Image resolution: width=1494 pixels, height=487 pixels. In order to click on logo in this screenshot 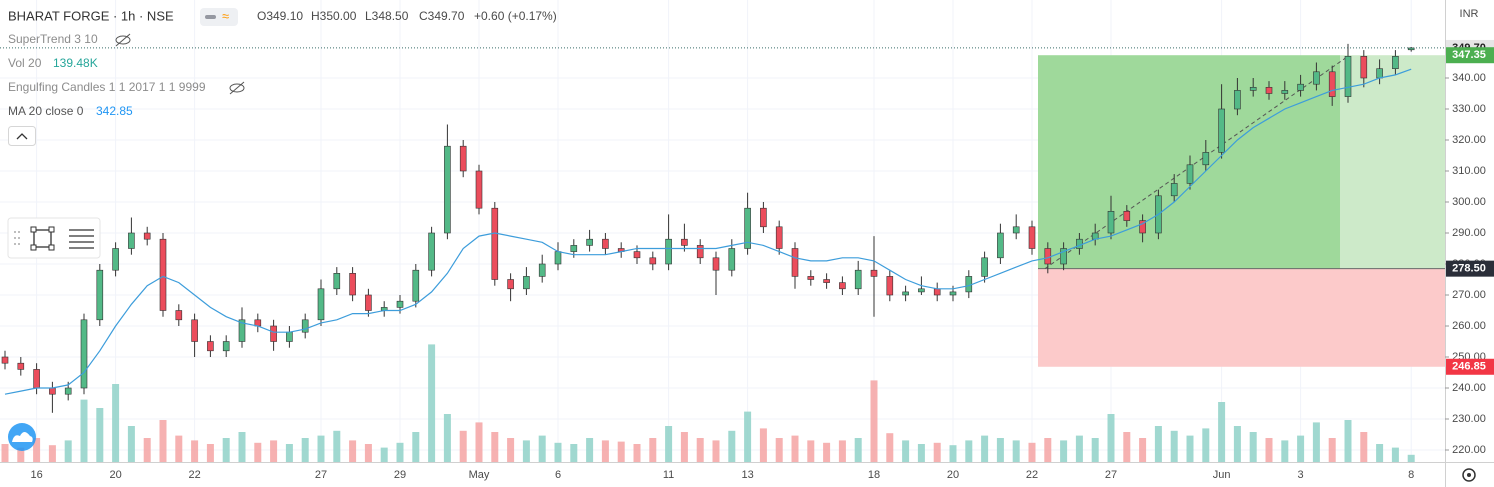, I will do `click(22, 437)`.